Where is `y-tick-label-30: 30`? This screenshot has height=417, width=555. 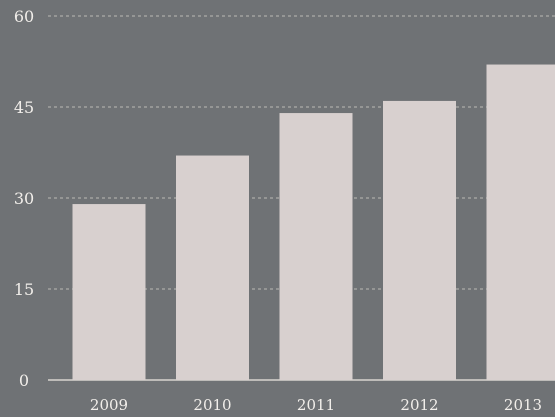
y-tick-label-30: 30 is located at coordinates (24, 198).